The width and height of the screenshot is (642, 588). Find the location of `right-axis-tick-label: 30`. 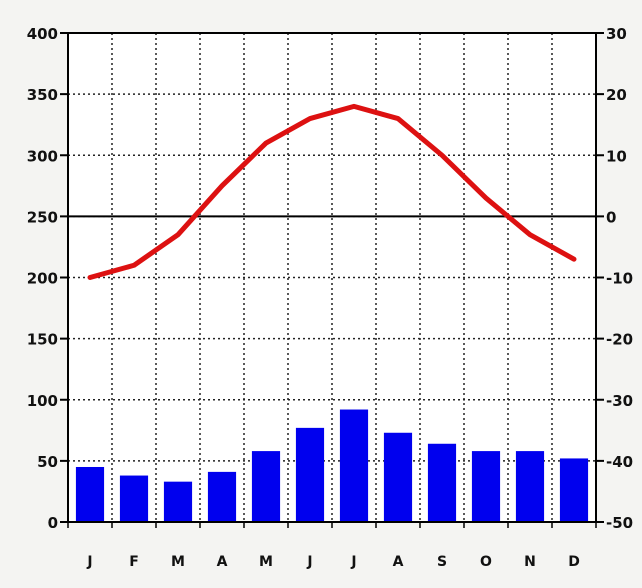

right-axis-tick-label: 30 is located at coordinates (616, 34).